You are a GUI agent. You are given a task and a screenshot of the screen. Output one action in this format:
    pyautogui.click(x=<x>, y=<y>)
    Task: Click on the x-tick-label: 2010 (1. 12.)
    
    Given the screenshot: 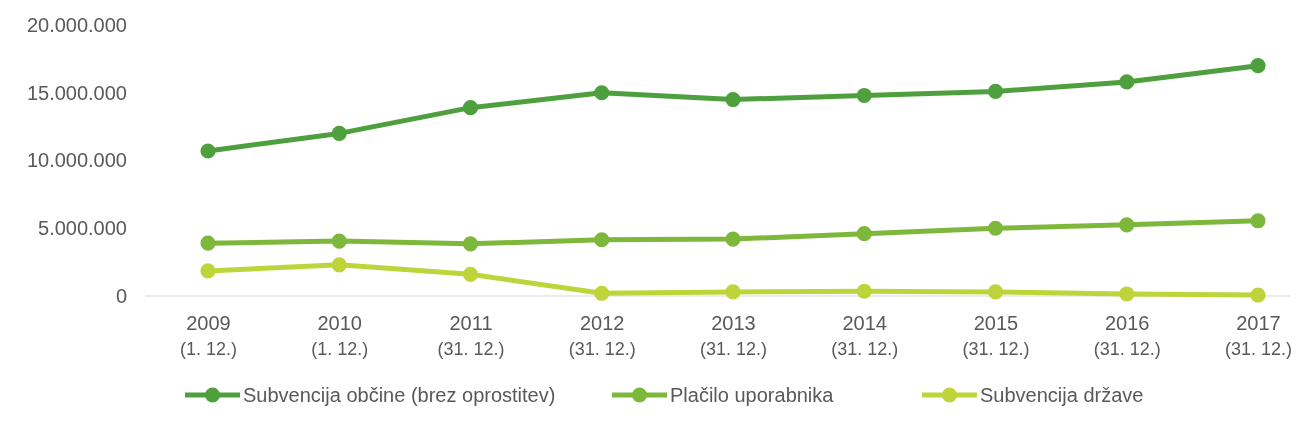 What is the action you would take?
    pyautogui.click(x=340, y=336)
    